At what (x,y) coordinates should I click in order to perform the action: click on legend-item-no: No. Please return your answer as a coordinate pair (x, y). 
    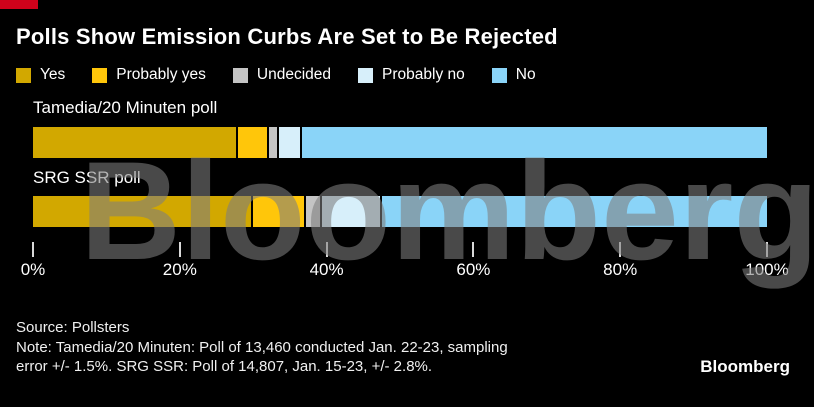
    Looking at the image, I should click on (513, 75).